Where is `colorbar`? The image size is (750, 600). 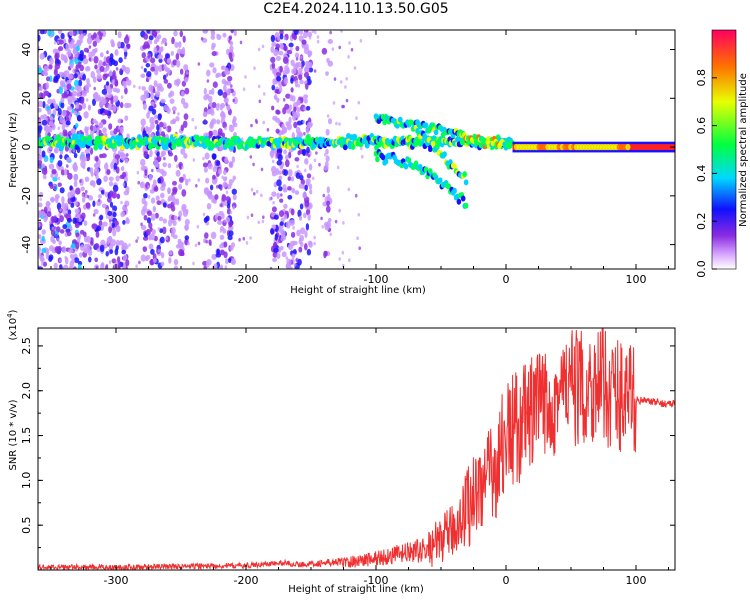 colorbar is located at coordinates (724, 149).